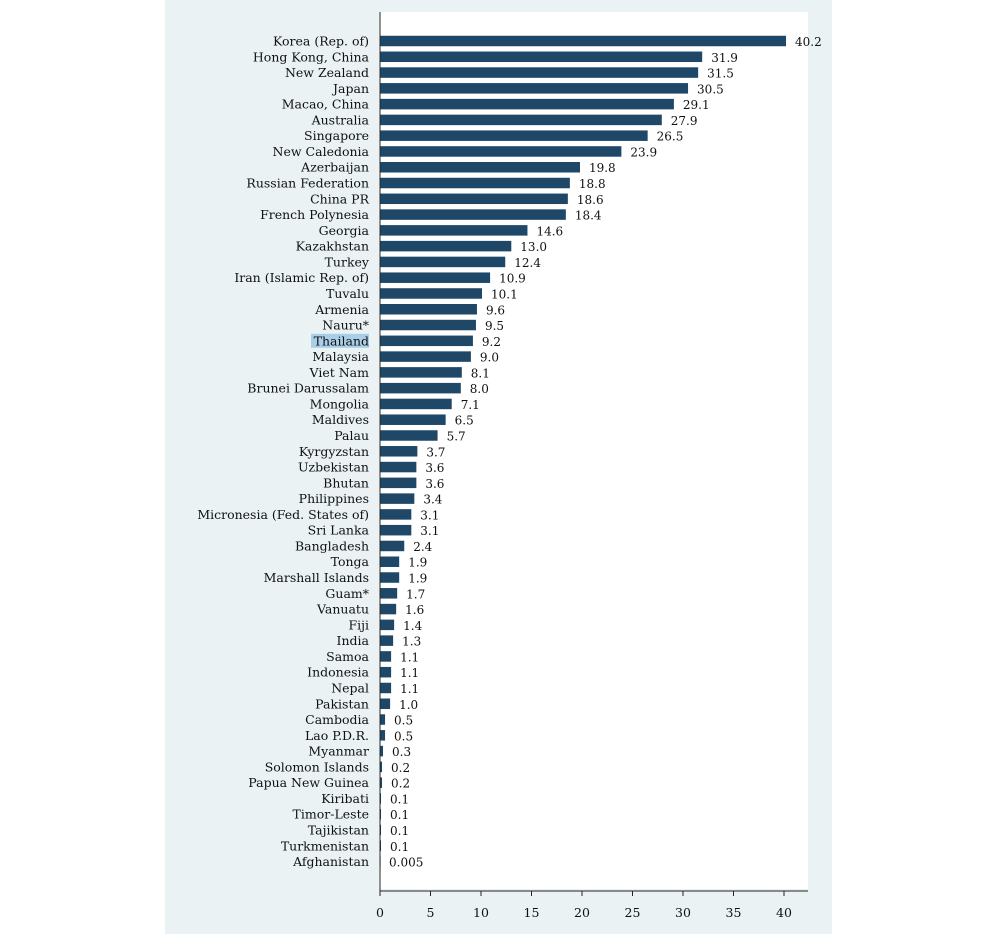 The height and width of the screenshot is (934, 995). What do you see at coordinates (720, 74) in the screenshot?
I see `value-label-new-zealand: 31.5` at bounding box center [720, 74].